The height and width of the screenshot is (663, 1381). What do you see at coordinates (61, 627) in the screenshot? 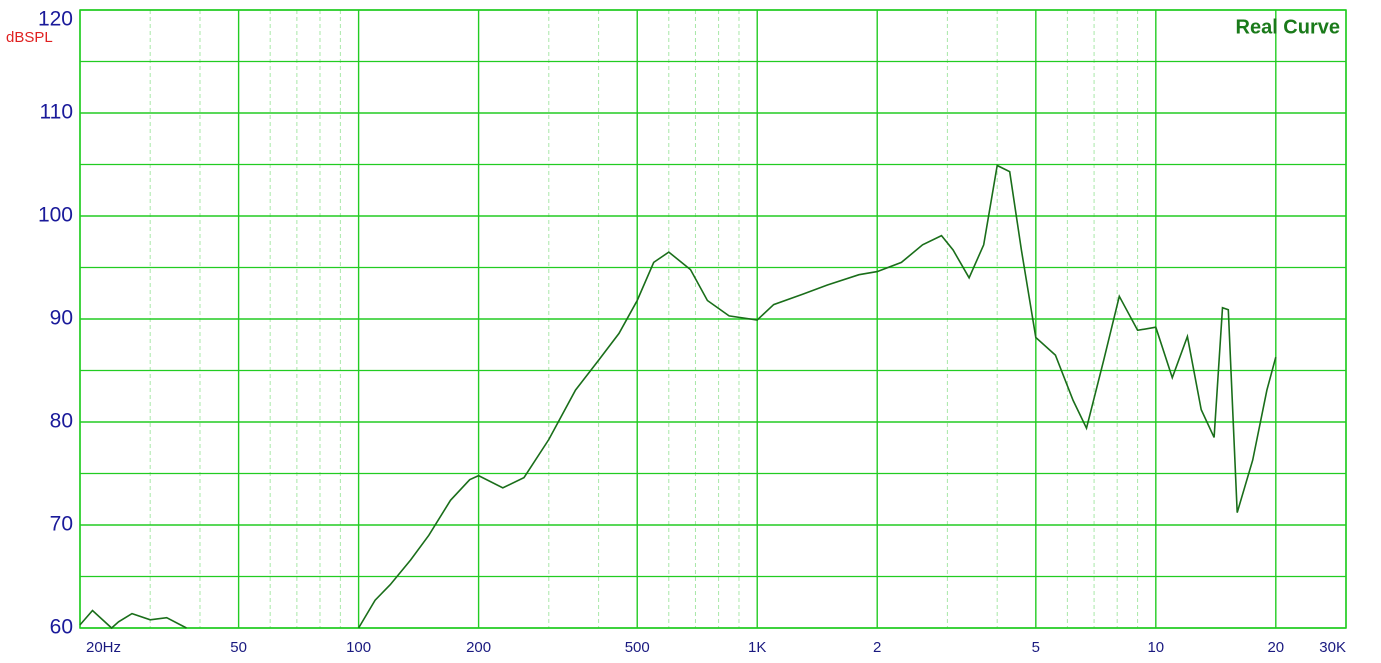
I see `y-tick-label: 60` at bounding box center [61, 627].